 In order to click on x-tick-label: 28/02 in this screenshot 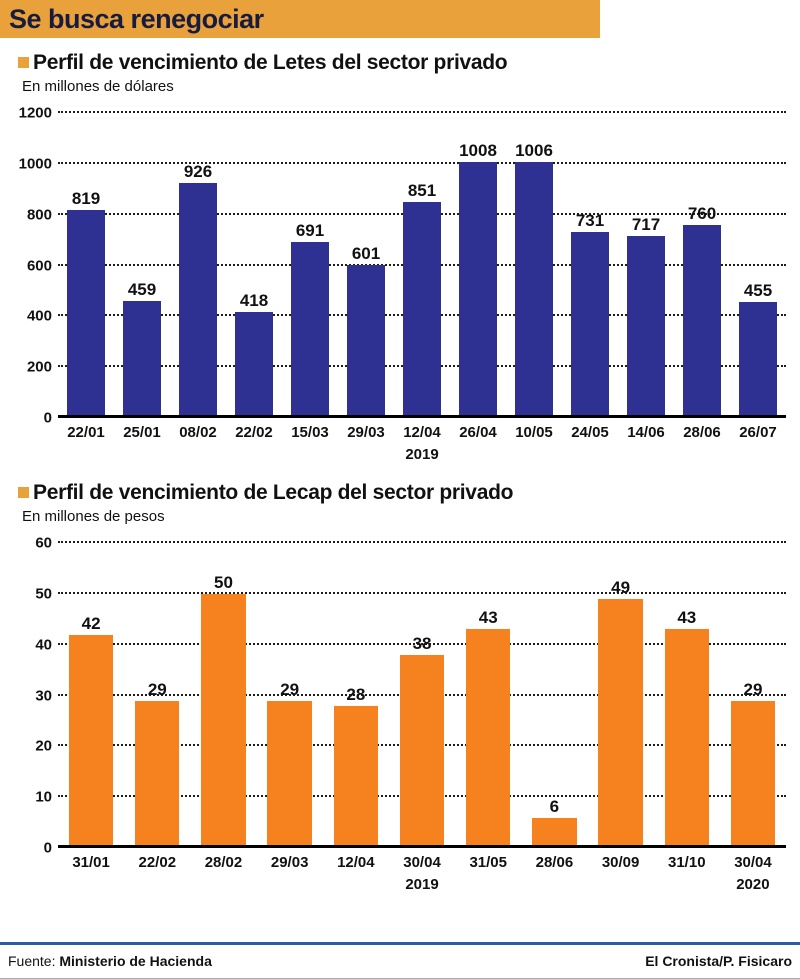, I will do `click(223, 862)`.